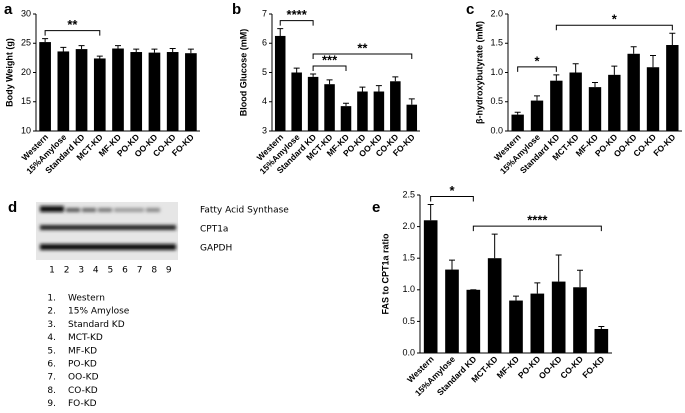 This screenshot has width=685, height=413. What do you see at coordinates (83, 378) in the screenshot?
I see `legend-label: OO-KD` at bounding box center [83, 378].